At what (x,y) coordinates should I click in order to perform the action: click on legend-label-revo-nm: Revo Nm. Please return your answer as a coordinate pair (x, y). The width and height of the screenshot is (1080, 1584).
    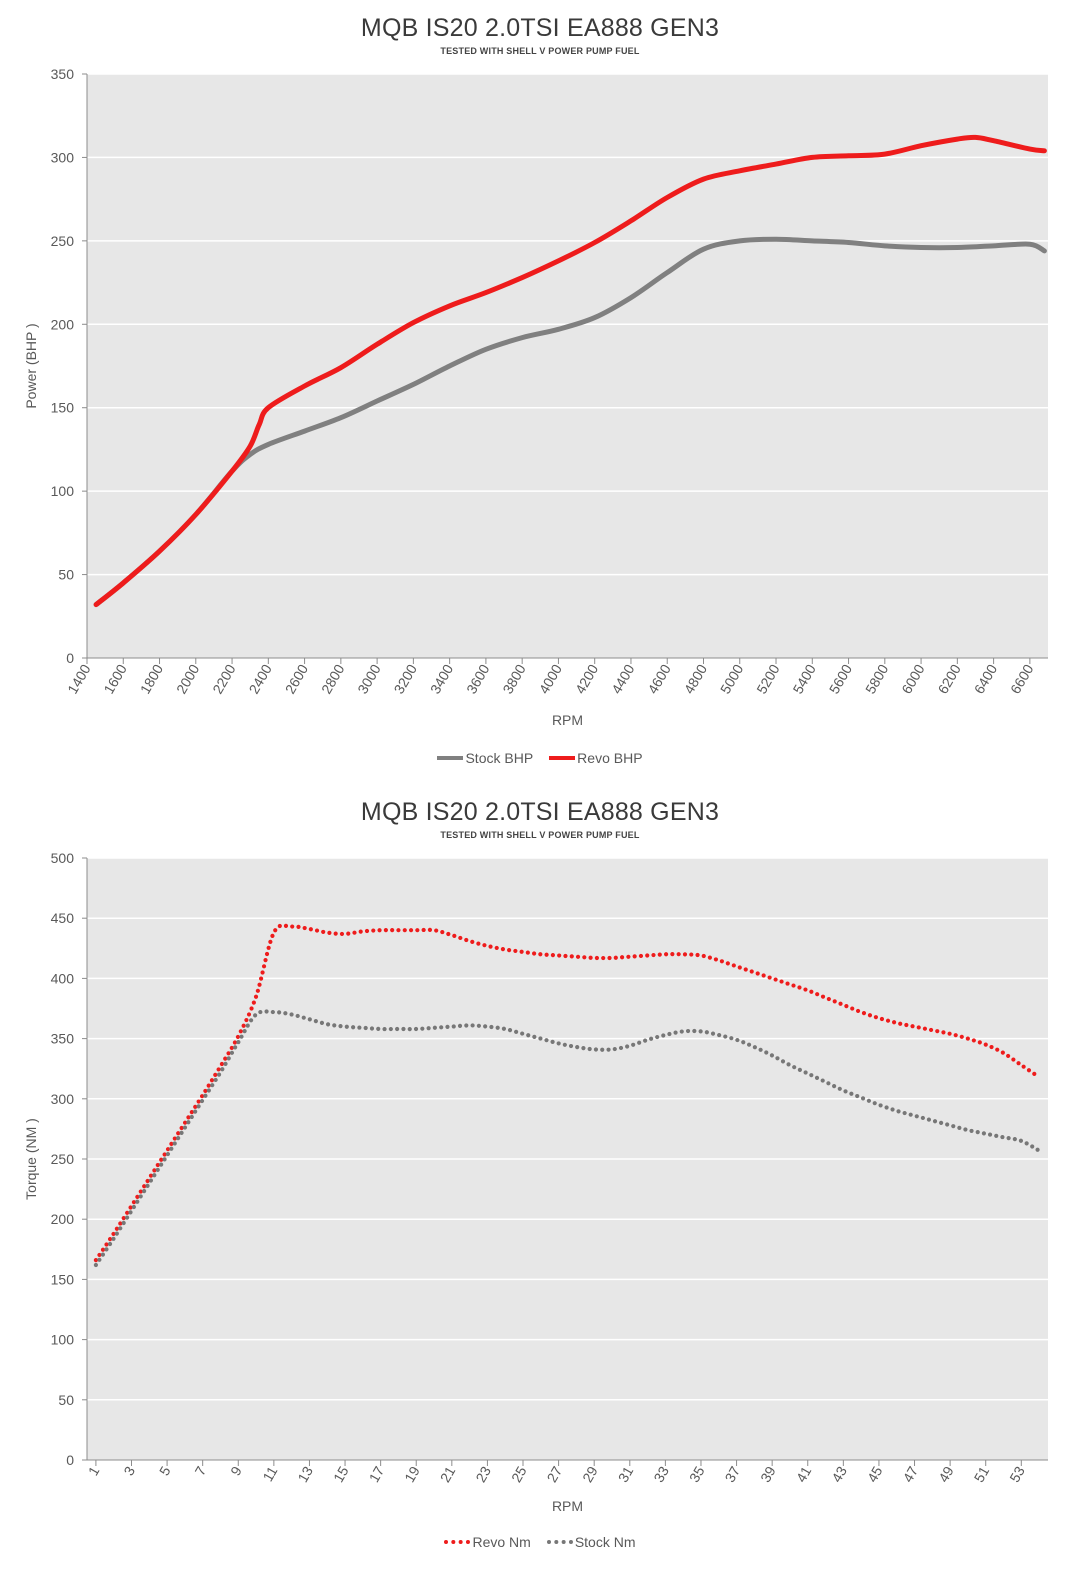
    Looking at the image, I should click on (501, 1542).